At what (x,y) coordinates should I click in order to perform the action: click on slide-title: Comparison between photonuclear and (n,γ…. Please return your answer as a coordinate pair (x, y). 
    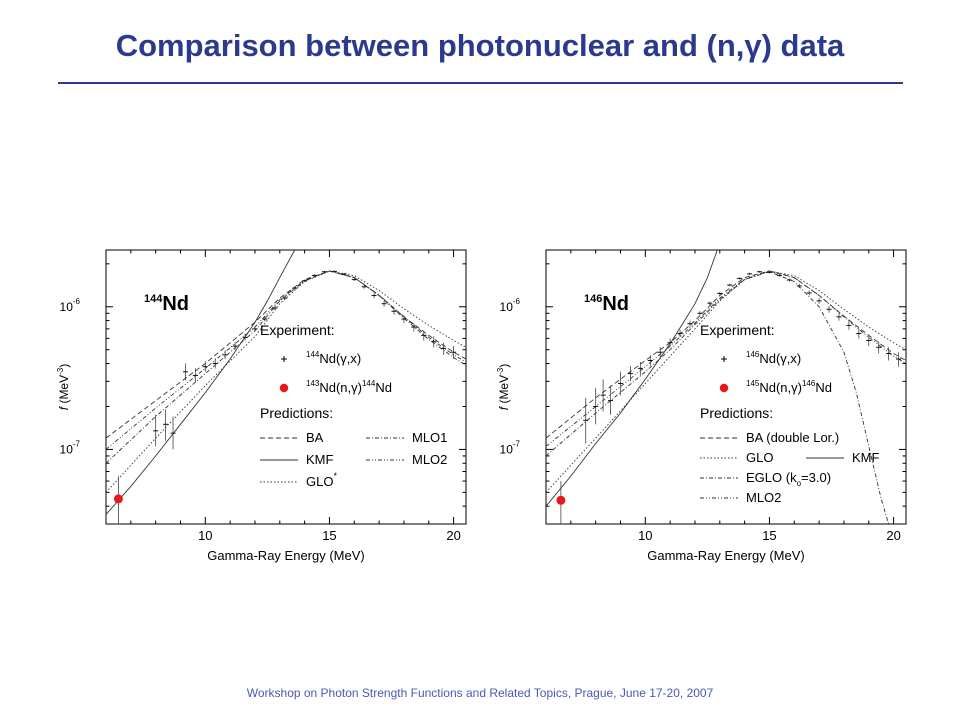
    Looking at the image, I should click on (480, 45).